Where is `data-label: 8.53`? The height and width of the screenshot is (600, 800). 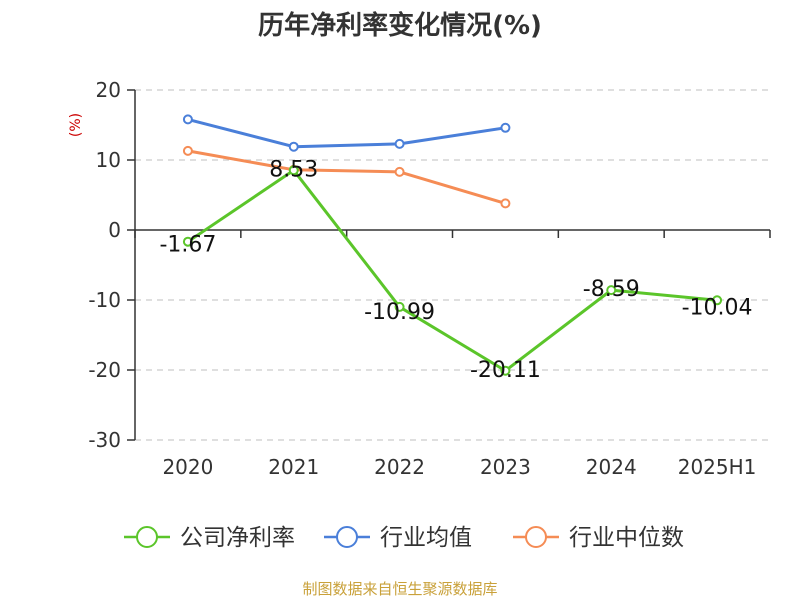 data-label: 8.53 is located at coordinates (293, 169).